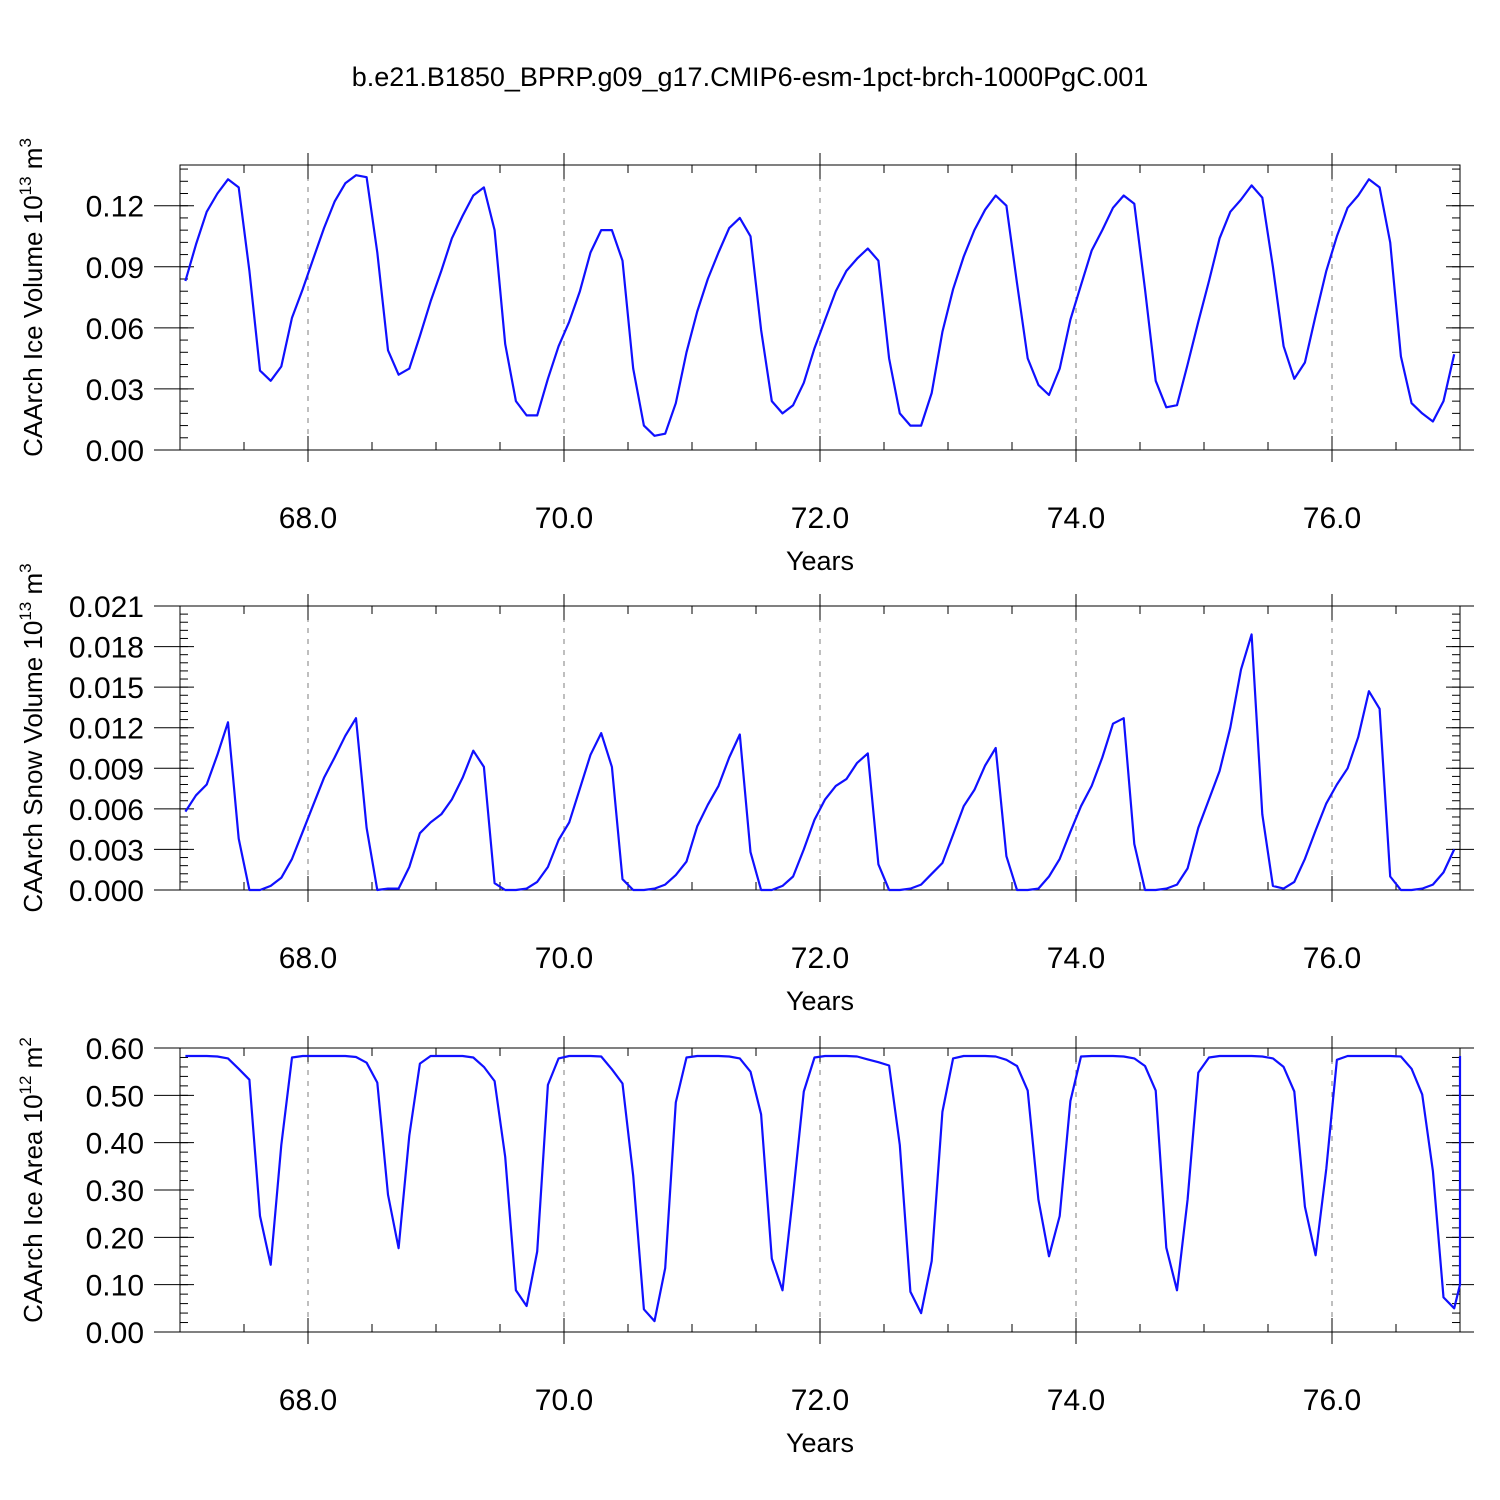 The width and height of the screenshot is (1500, 1500). Describe the element at coordinates (820, 1400) in the screenshot. I see `ice-area-xtick-label-2: 72.0` at that location.